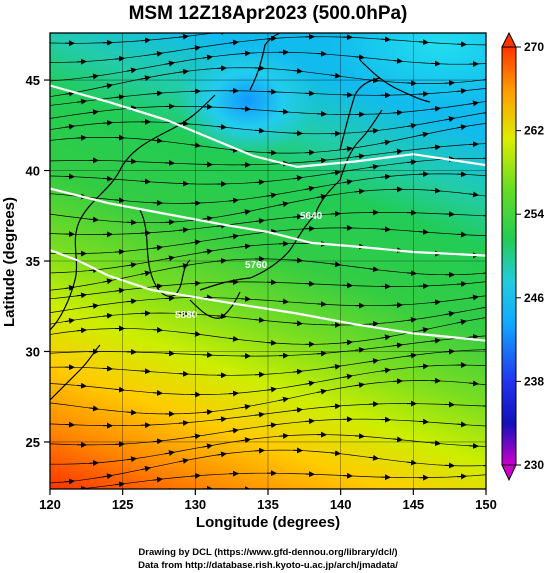 Image resolution: width=548 pixels, height=573 pixels. I want to click on colorbar-body, so click(509, 256).